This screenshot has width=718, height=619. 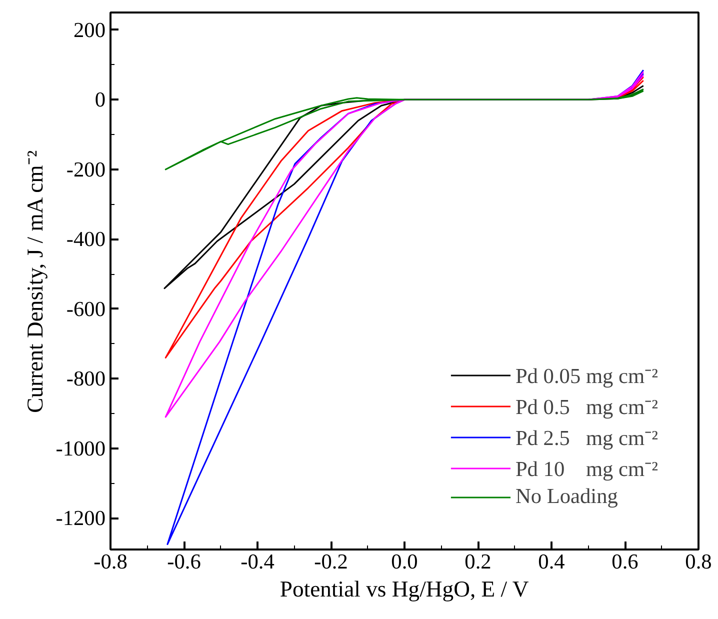 I want to click on y-tick-label: -1000, so click(x=81, y=448).